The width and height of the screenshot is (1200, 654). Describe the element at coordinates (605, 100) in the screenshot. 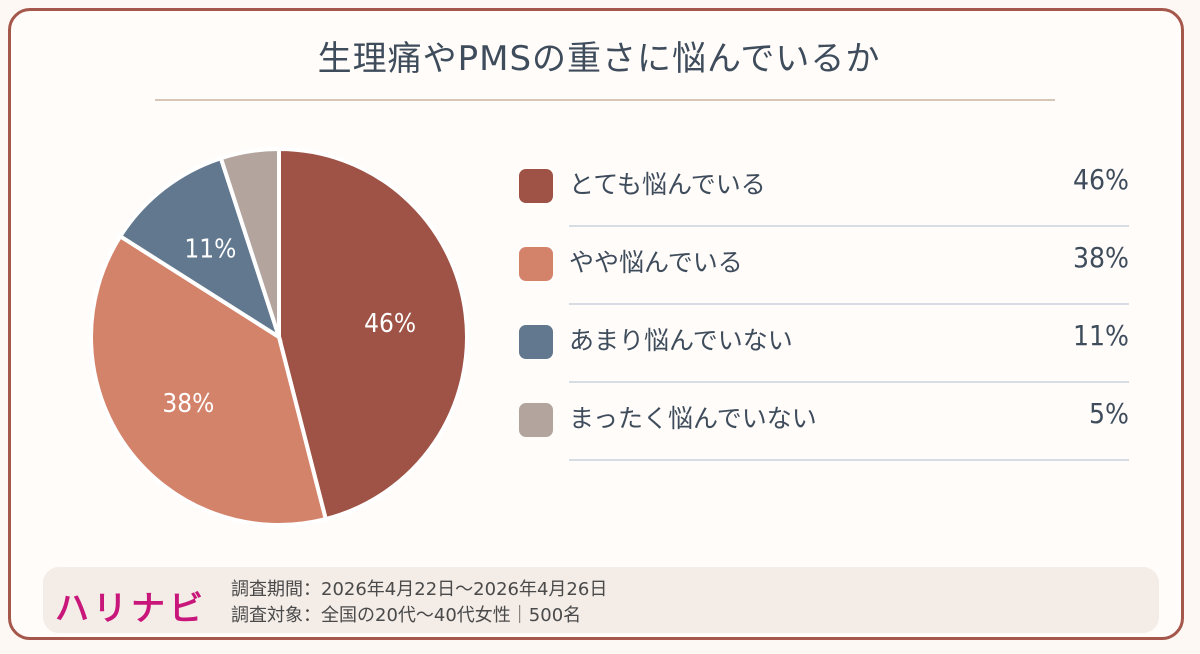

I see `title-divider` at that location.